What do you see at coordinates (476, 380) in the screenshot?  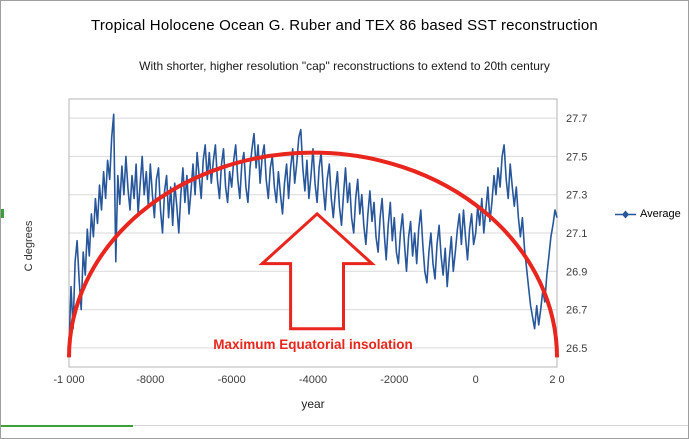 I see `x-tick-label: 0` at bounding box center [476, 380].